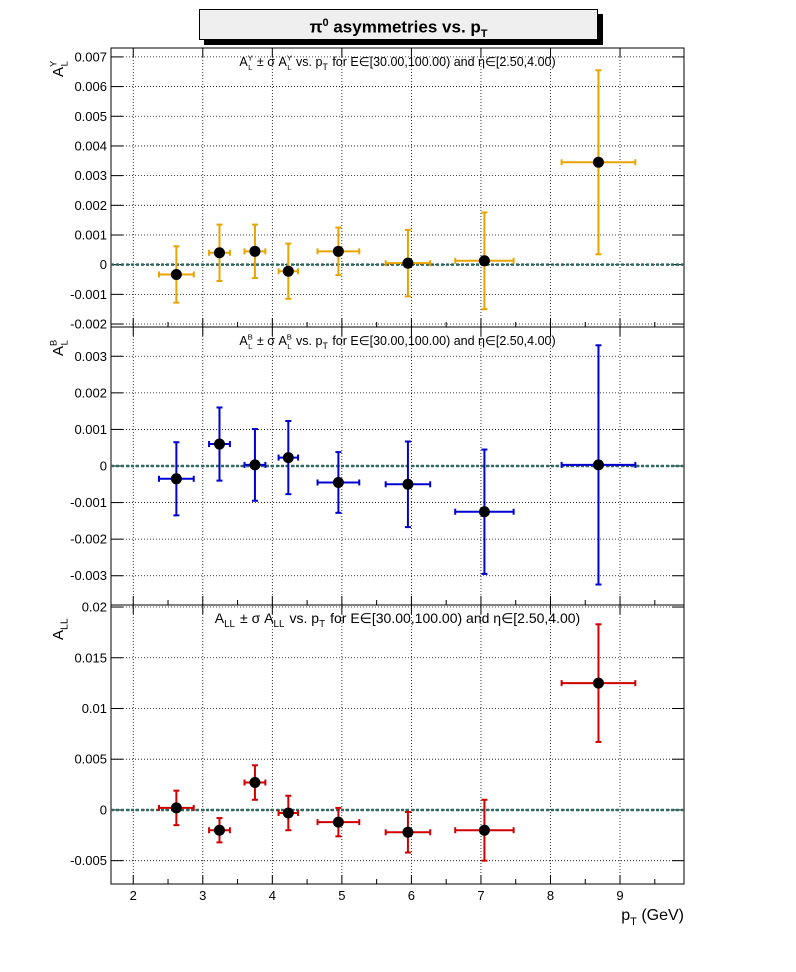 The height and width of the screenshot is (972, 796). I want to click on title-sub: T, so click(484, 34).